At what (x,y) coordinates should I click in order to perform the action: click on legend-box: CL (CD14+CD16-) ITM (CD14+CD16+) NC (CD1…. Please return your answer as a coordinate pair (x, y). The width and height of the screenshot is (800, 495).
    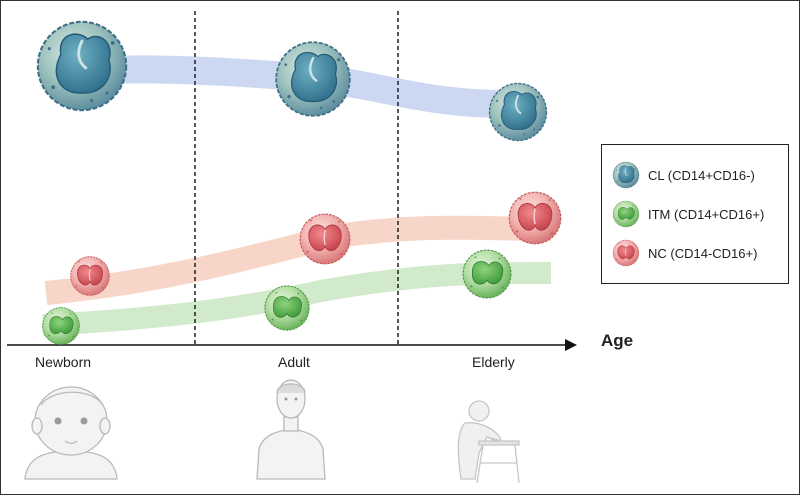
    Looking at the image, I should click on (695, 214).